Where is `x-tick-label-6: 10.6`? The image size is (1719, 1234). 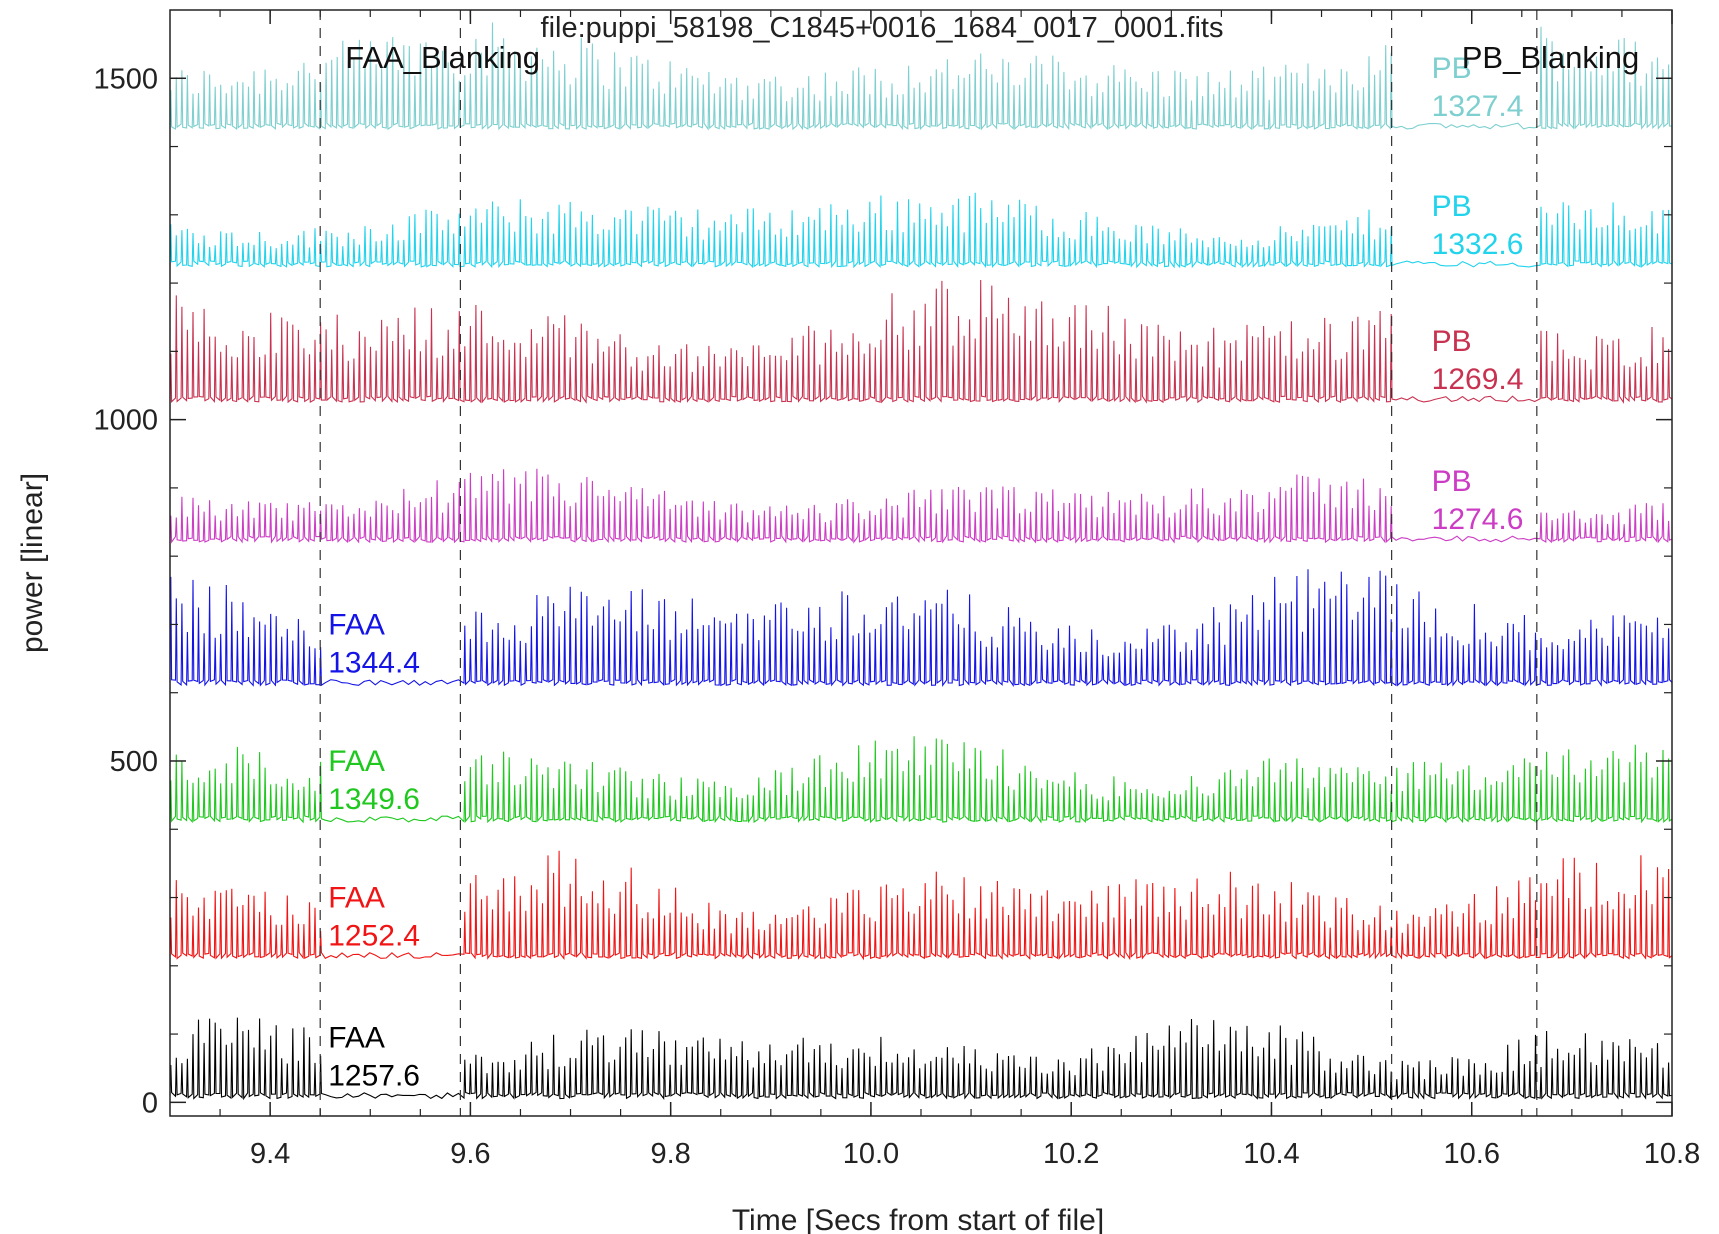
x-tick-label-6: 10.6 is located at coordinates (1472, 1154).